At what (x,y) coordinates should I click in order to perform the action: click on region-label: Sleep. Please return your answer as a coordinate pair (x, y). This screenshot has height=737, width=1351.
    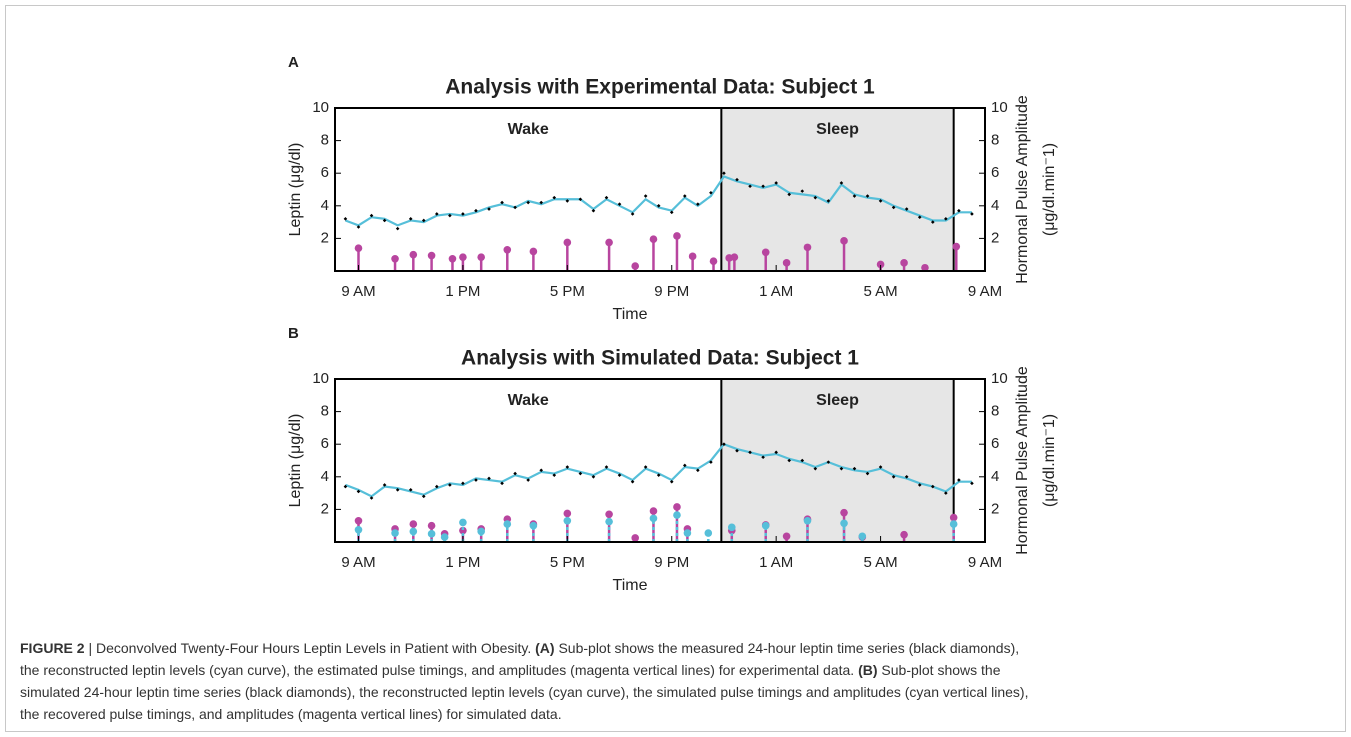
    Looking at the image, I should click on (837, 400).